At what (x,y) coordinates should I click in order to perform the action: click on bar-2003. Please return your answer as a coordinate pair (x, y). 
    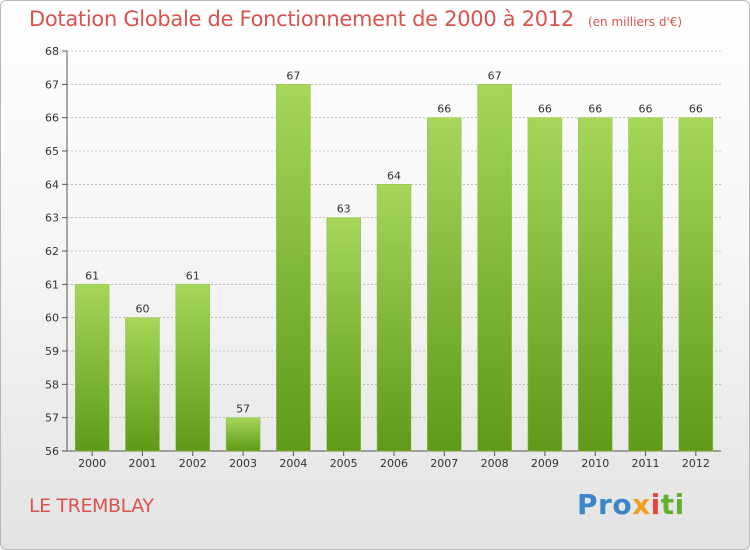
    Looking at the image, I should click on (243, 434).